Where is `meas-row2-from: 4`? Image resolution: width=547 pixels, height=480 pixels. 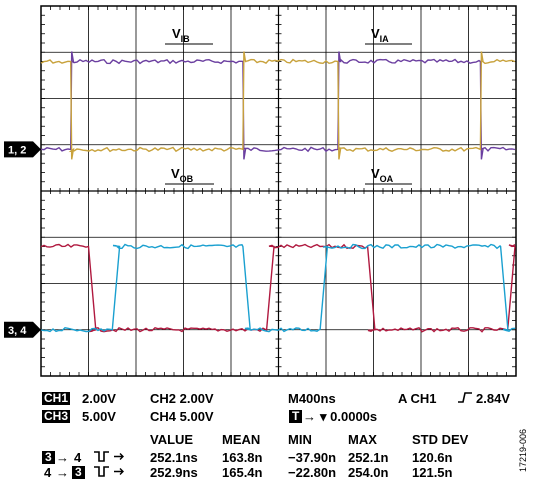 meas-row2-from: 4 is located at coordinates (48, 472).